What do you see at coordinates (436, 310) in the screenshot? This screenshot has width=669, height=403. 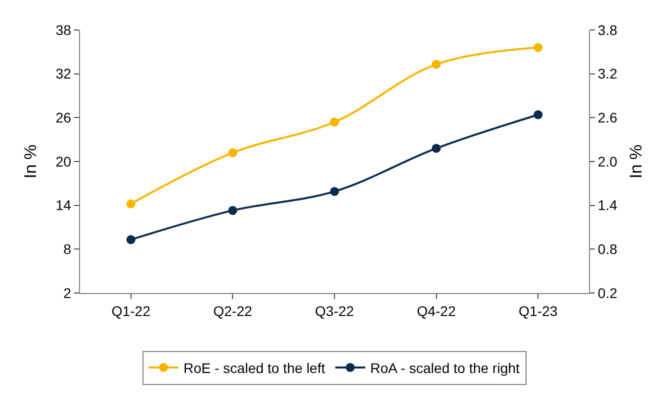 I see `x-tick-label: Q4-22` at bounding box center [436, 310].